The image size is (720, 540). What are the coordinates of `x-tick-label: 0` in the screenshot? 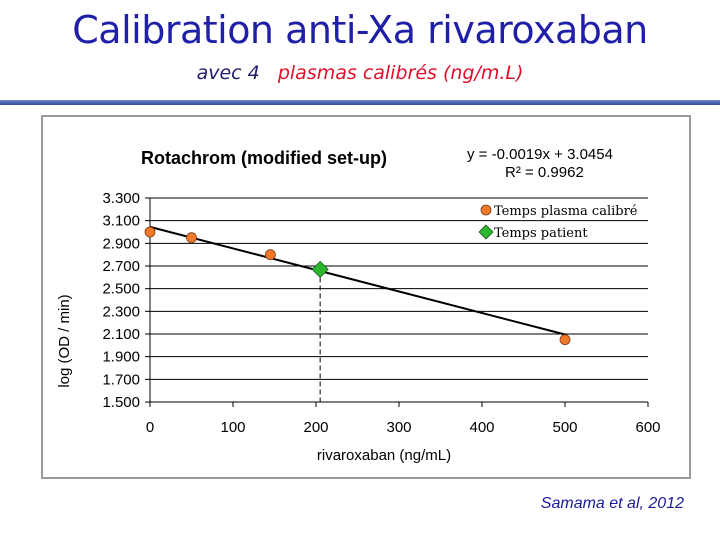 It's located at (150, 427).